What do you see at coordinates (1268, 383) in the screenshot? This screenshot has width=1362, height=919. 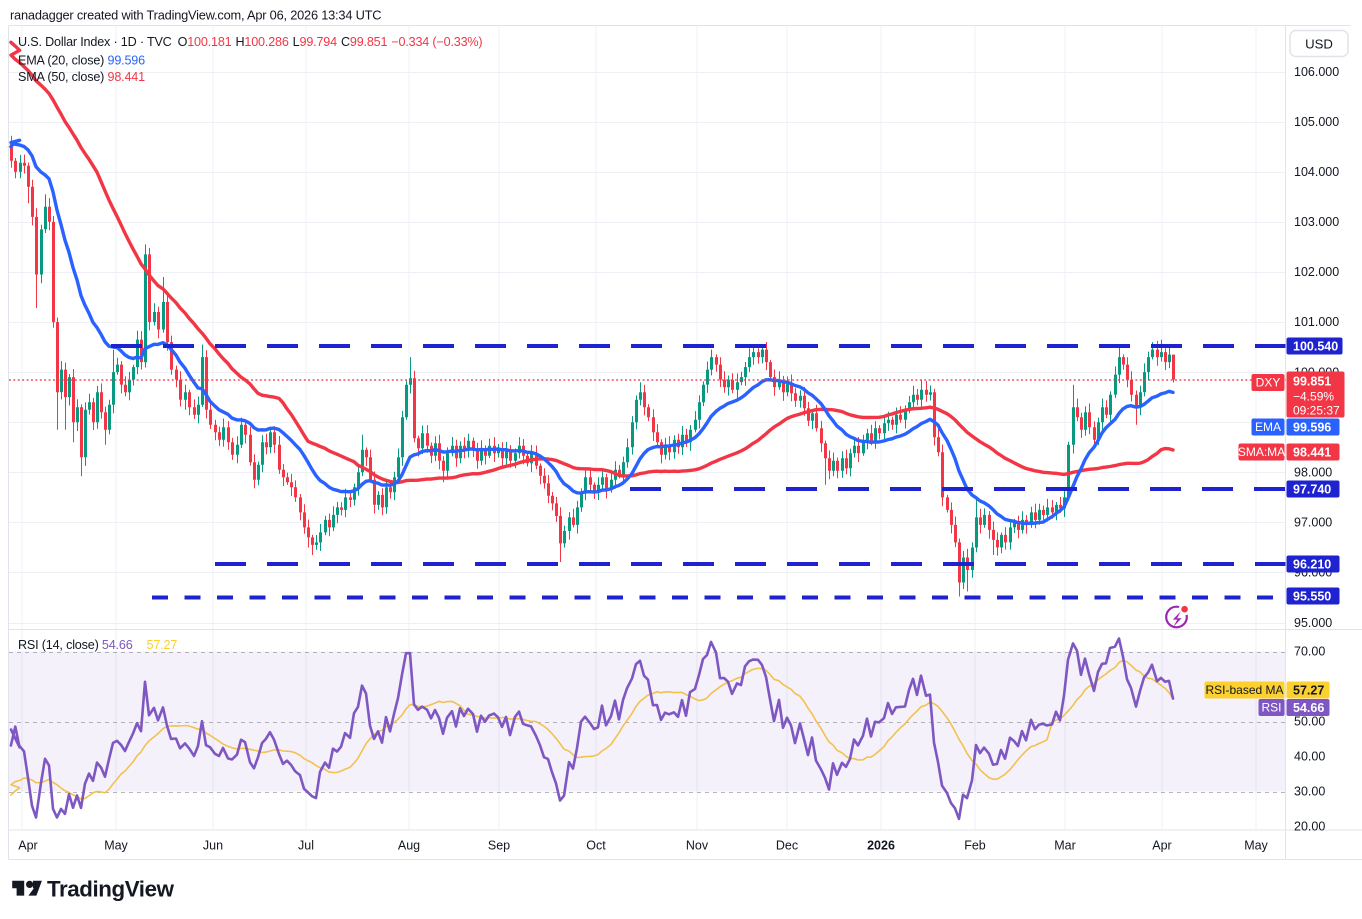 I see `svg-text: DXY` at bounding box center [1268, 383].